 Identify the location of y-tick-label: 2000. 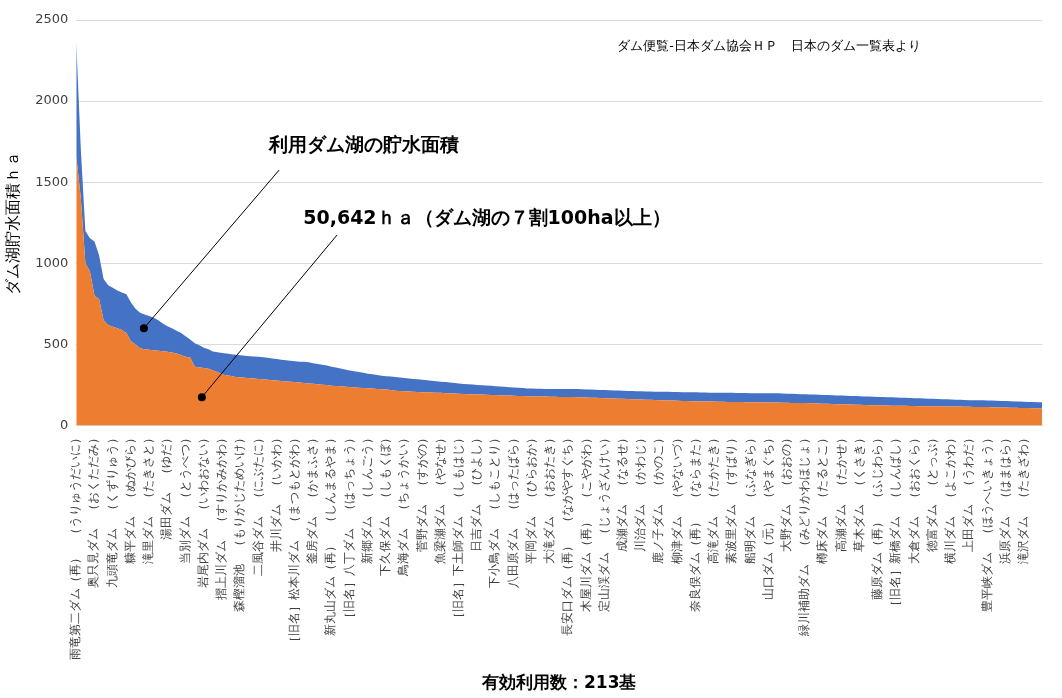
(52, 100).